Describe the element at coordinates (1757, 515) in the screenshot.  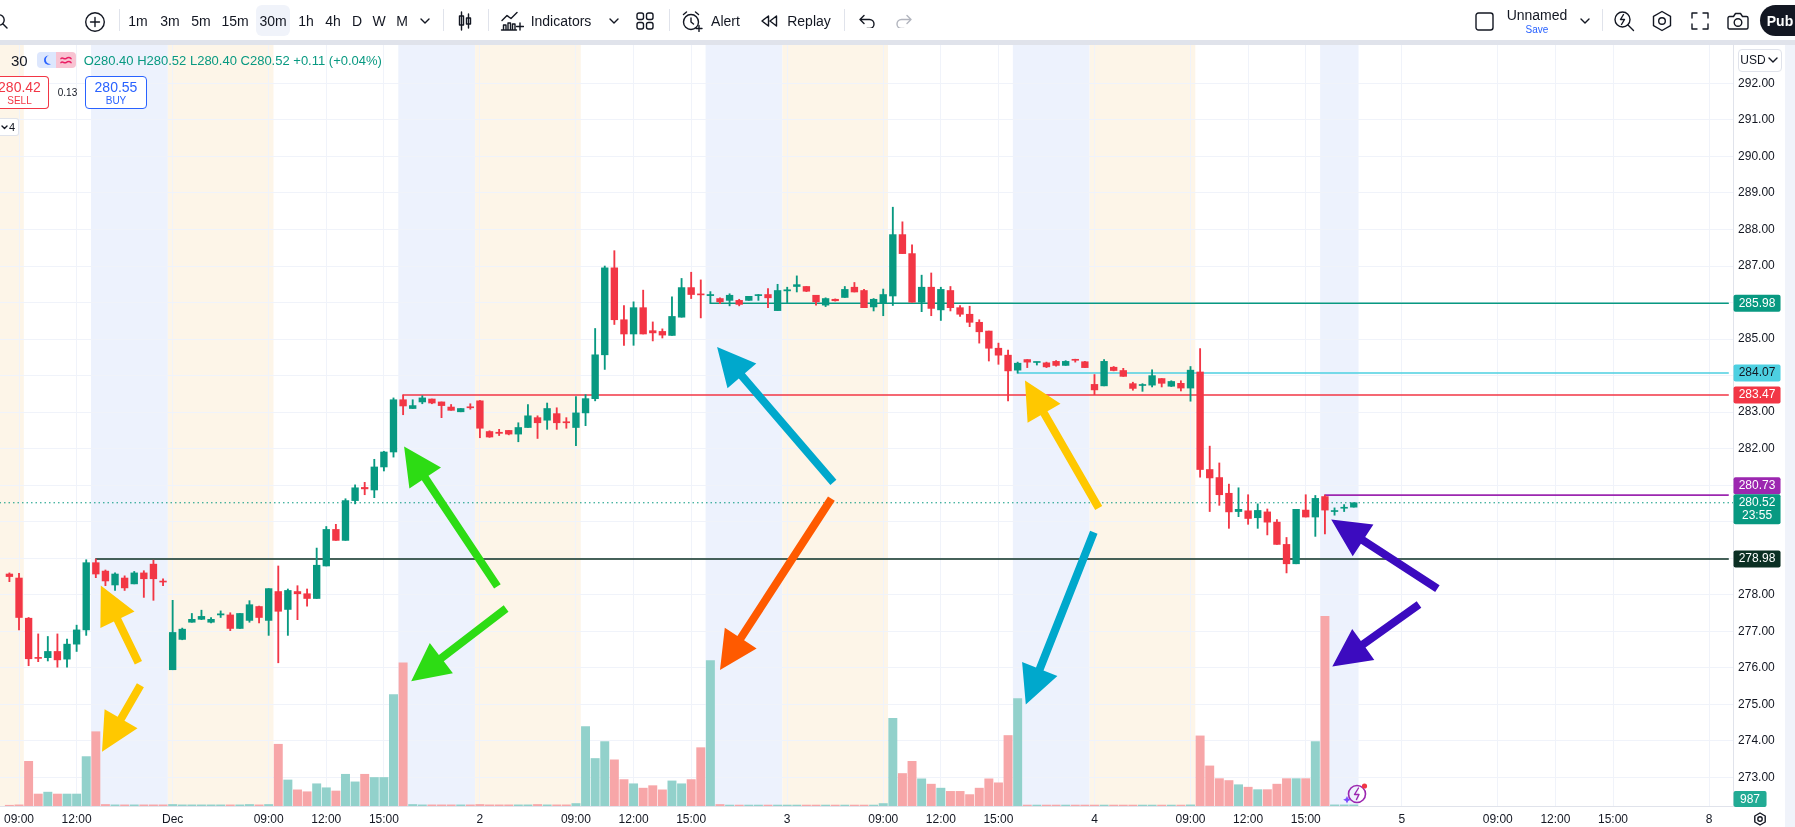
I see `text: 23:55` at that location.